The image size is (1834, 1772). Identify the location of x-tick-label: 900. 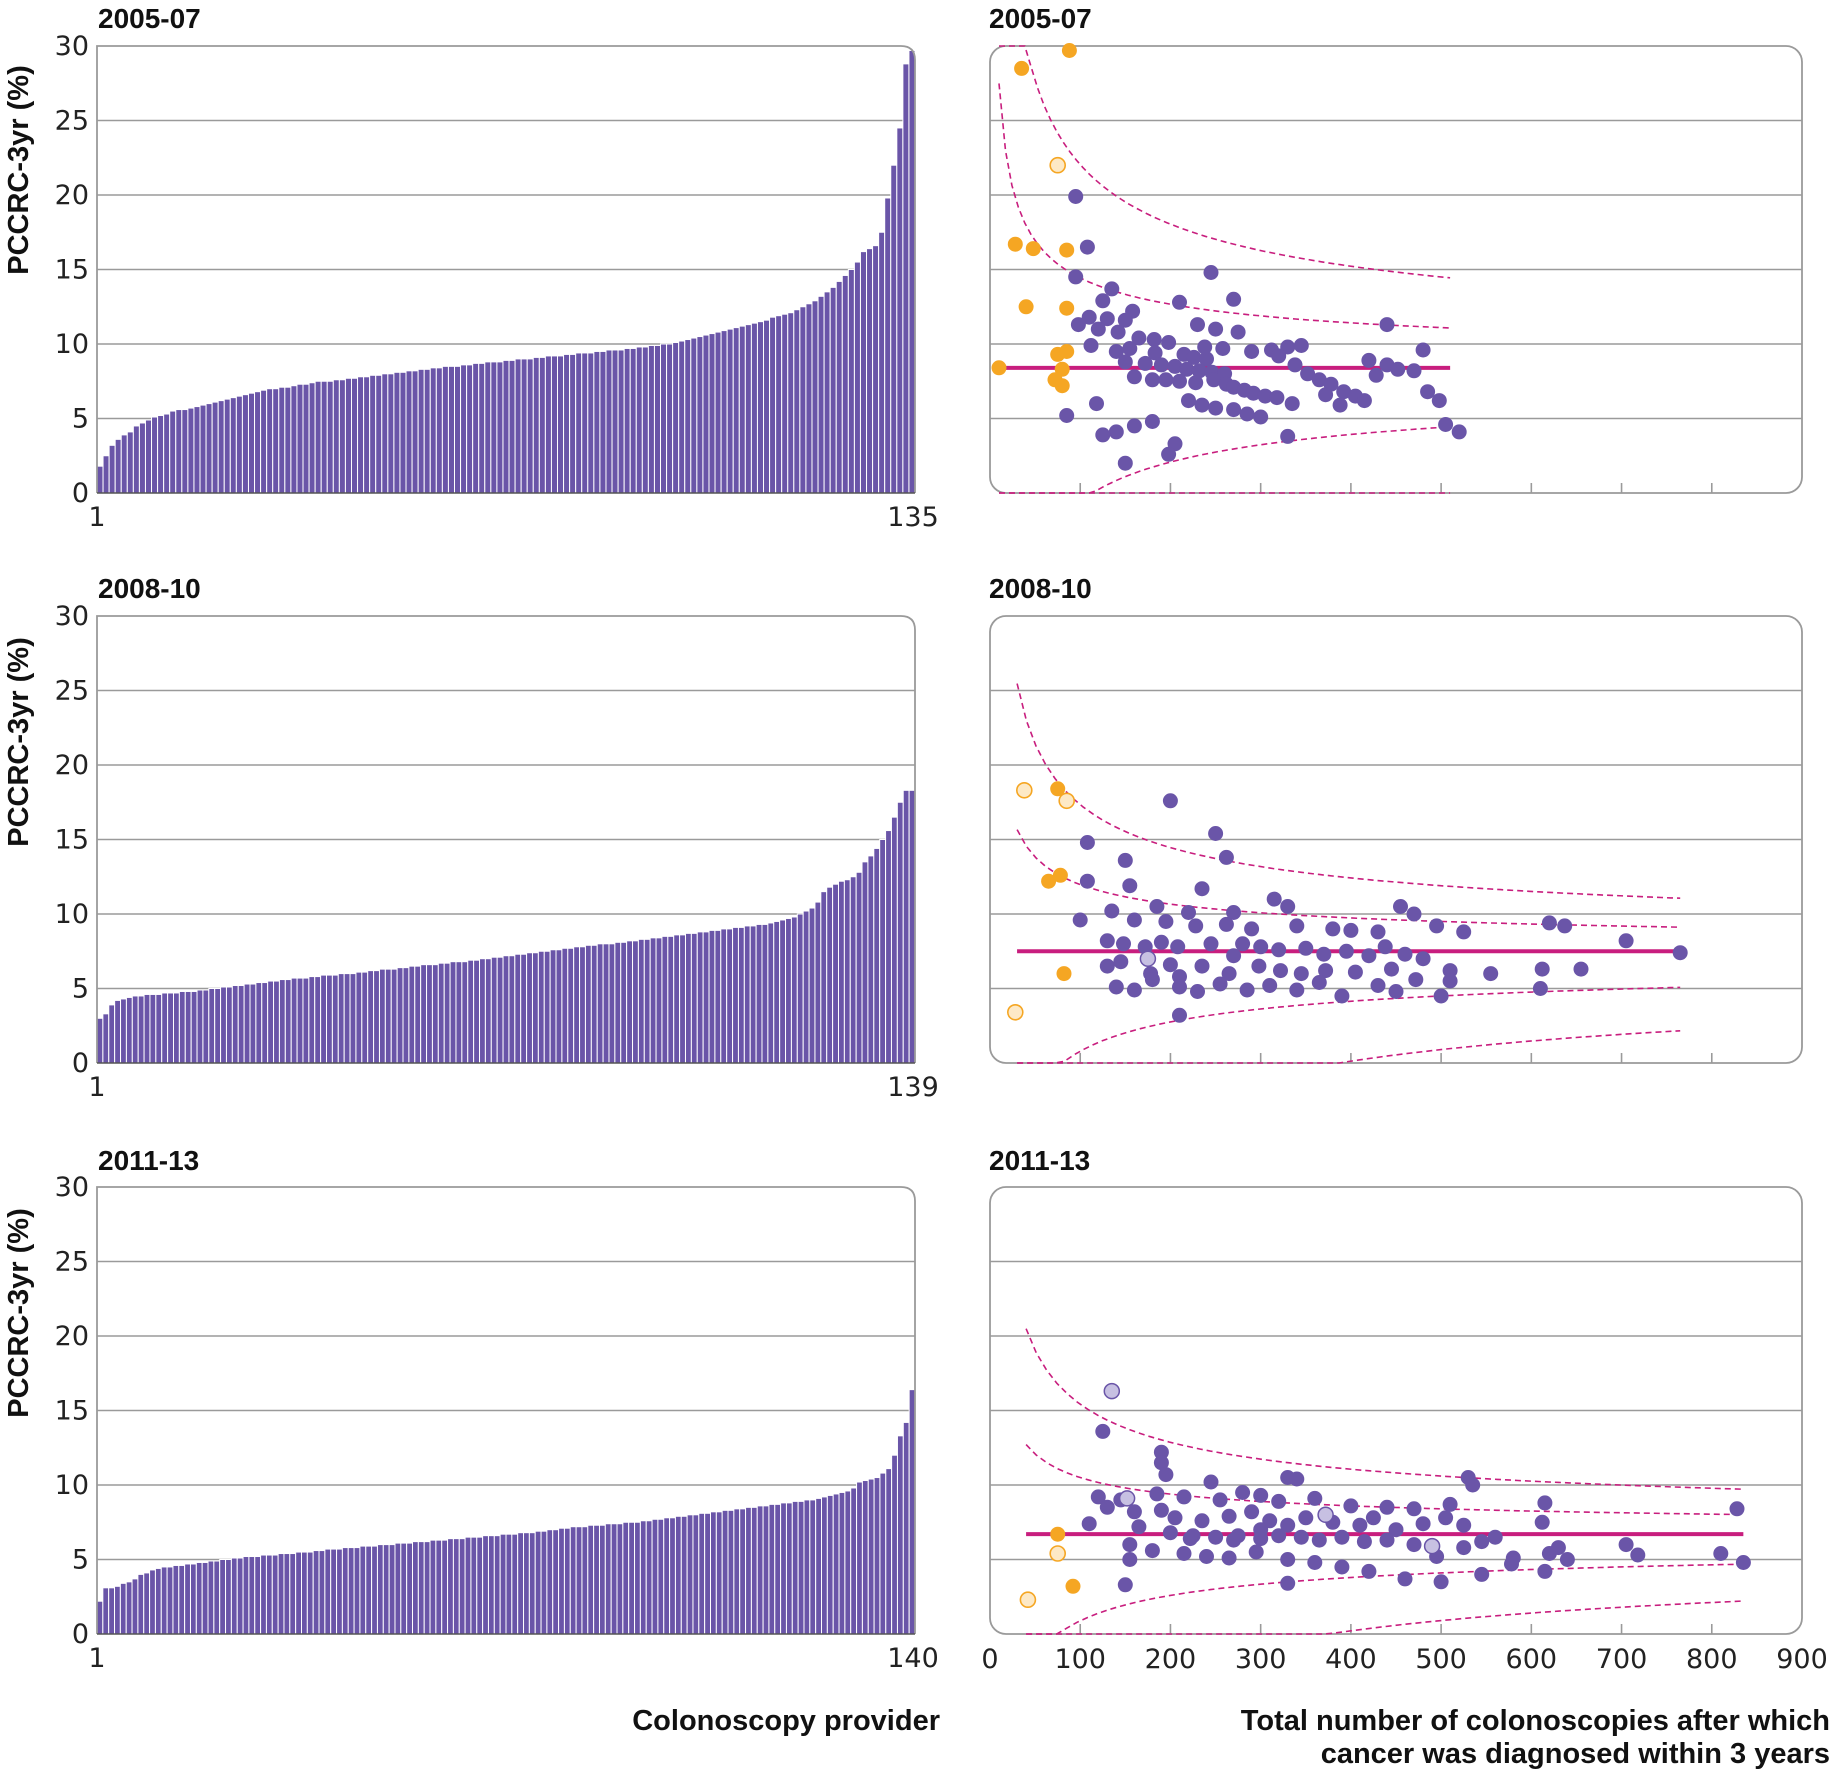
(1802, 1659).